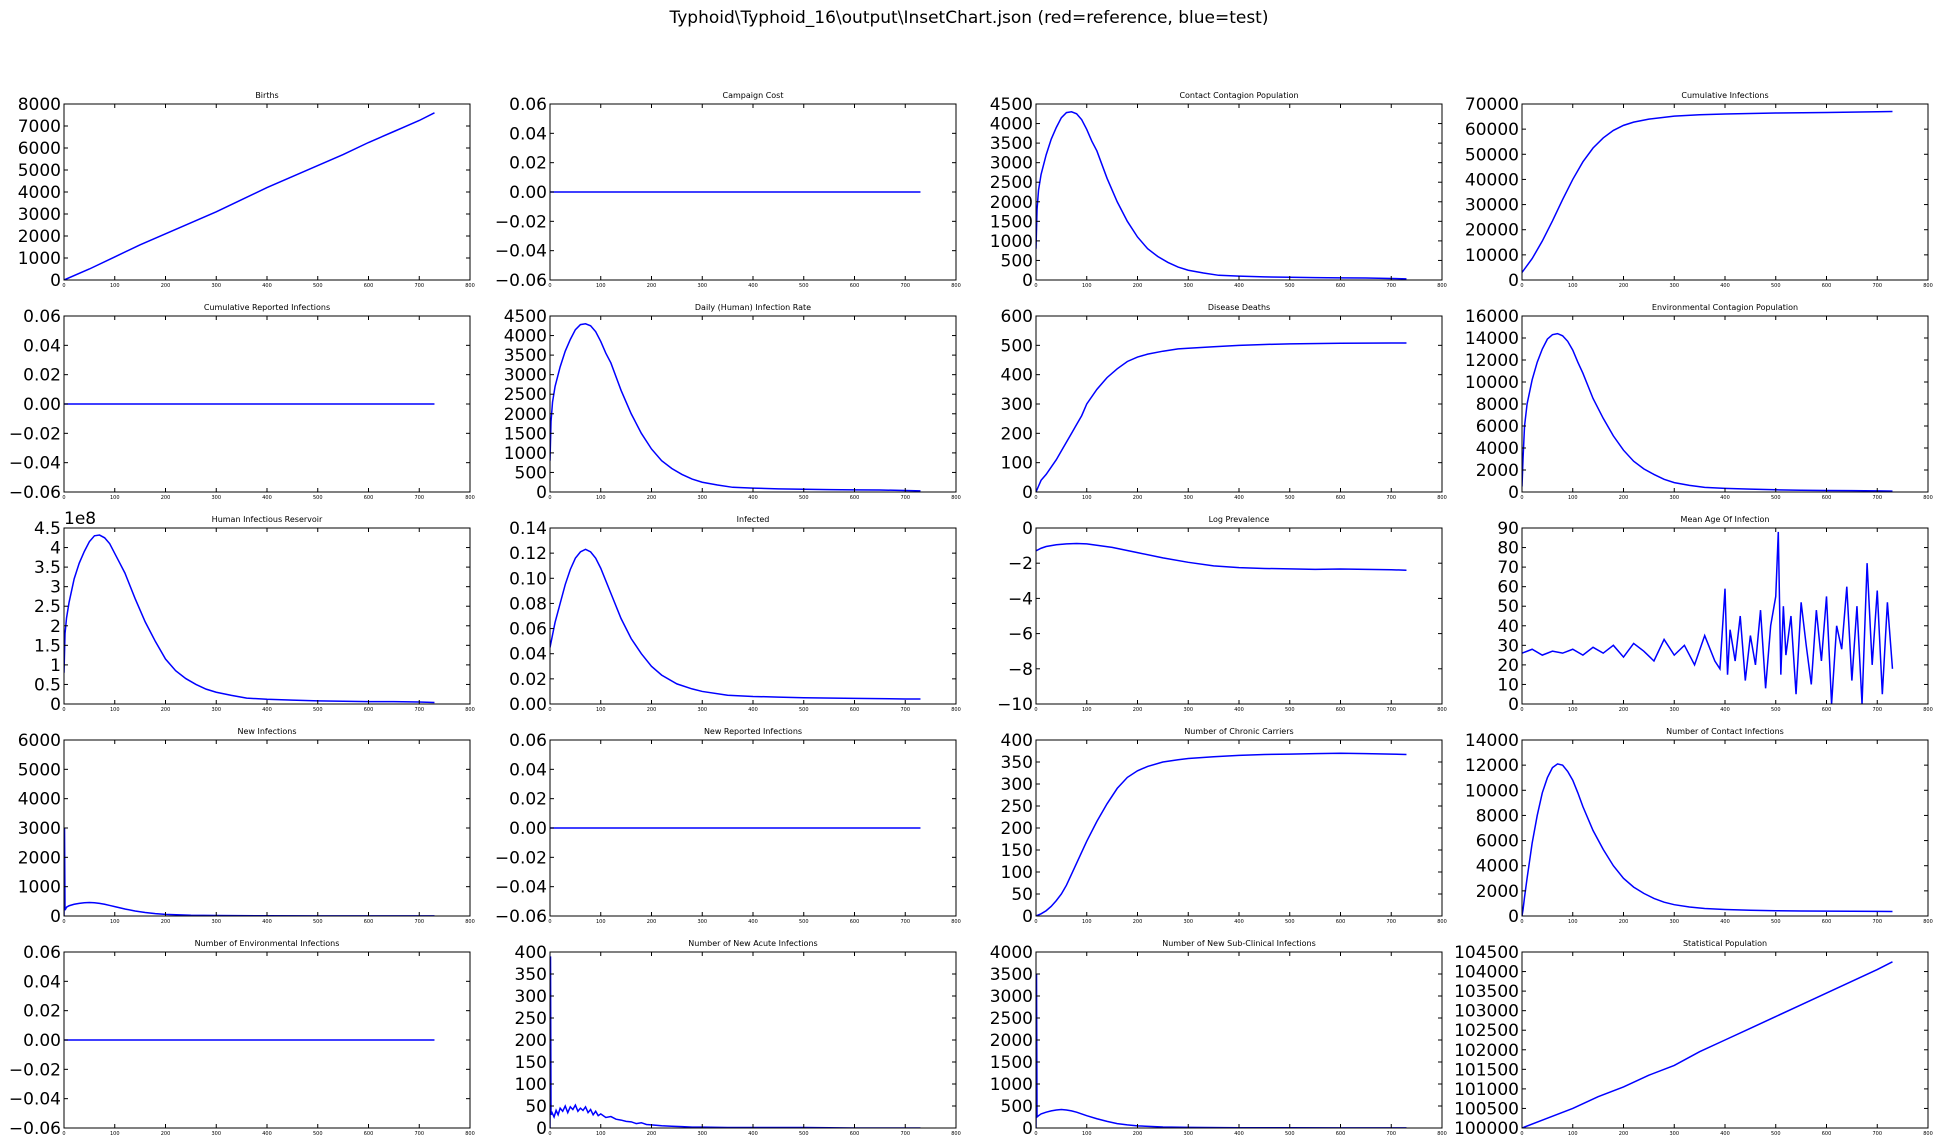 This screenshot has height=1146, width=1938. I want to click on subplot-title: Contact Contagion Population, so click(1238, 95).